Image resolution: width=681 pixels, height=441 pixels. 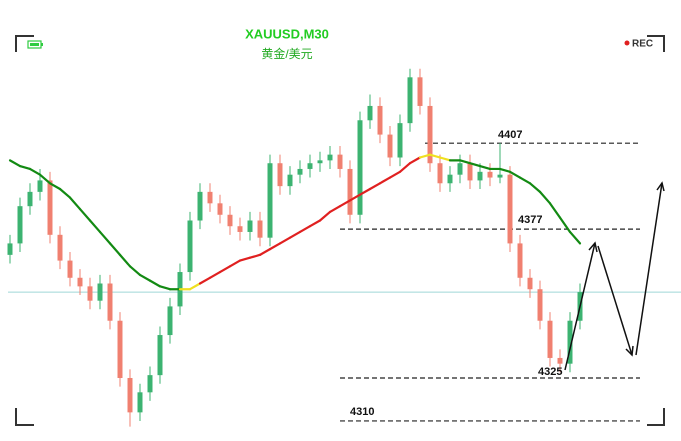 I want to click on rec-label: REC, so click(x=642, y=44).